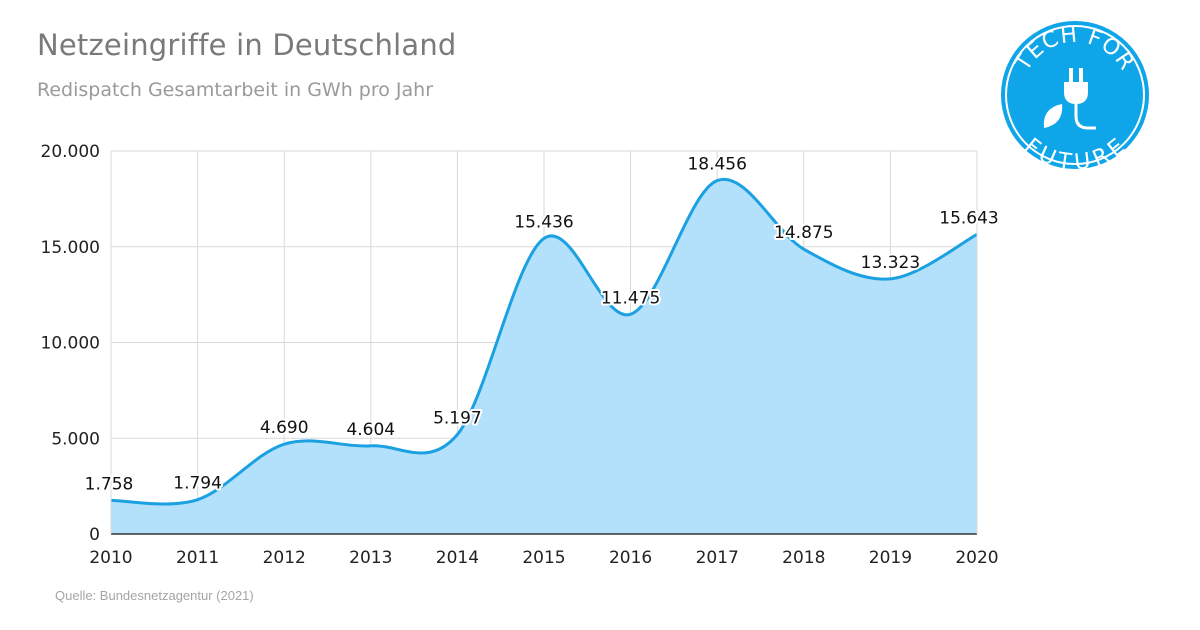  Describe the element at coordinates (110, 558) in the screenshot. I see `x-tick-label: 2010` at that location.